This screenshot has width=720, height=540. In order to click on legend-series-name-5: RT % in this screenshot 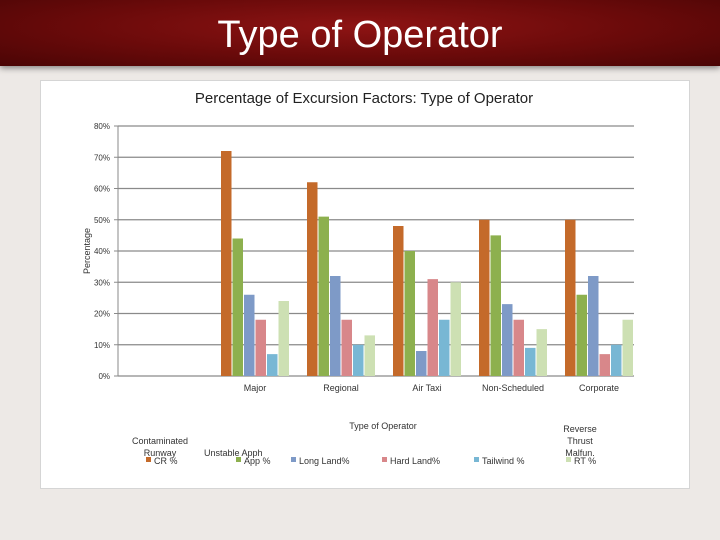, I will do `click(585, 461)`.